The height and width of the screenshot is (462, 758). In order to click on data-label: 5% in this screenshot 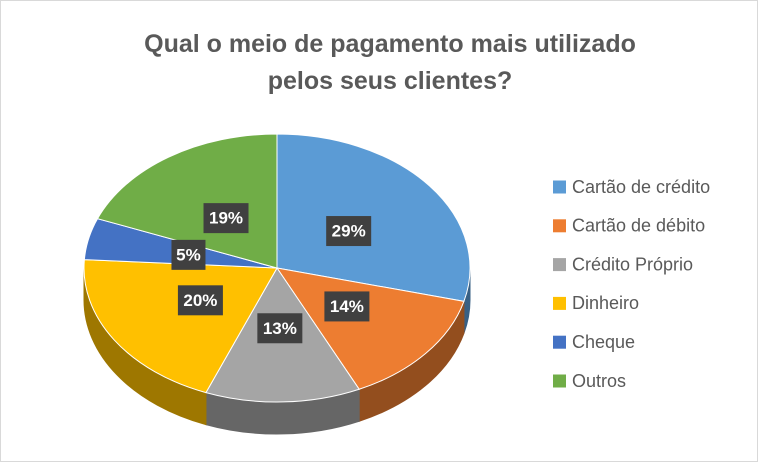, I will do `click(188, 254)`.